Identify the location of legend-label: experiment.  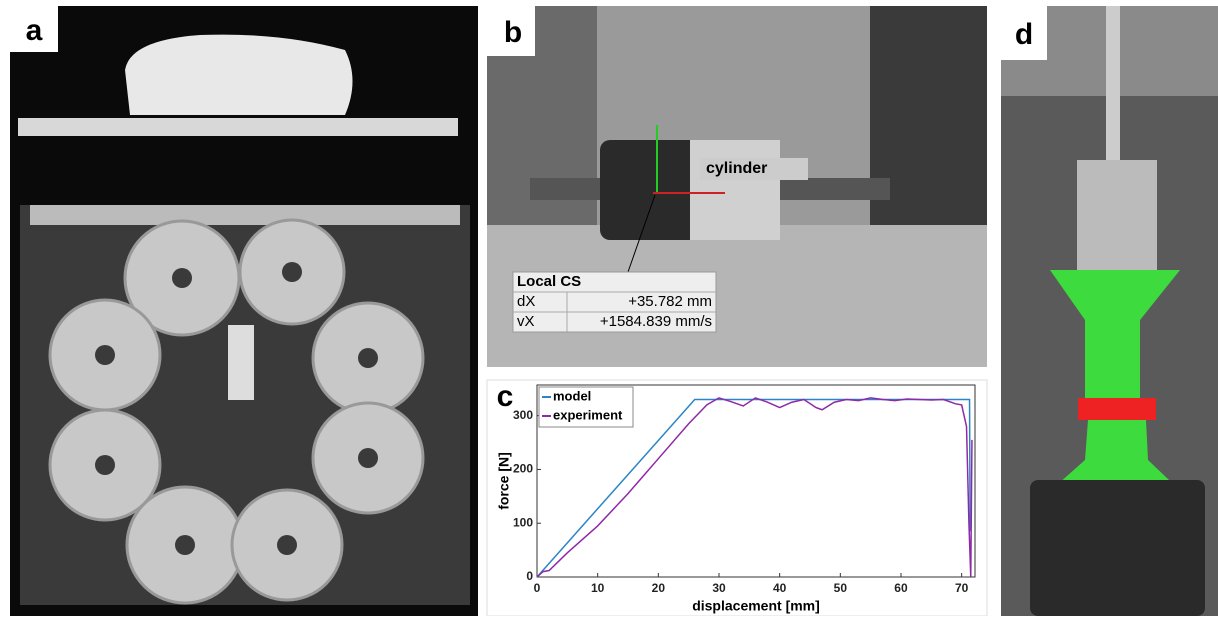
(588, 414).